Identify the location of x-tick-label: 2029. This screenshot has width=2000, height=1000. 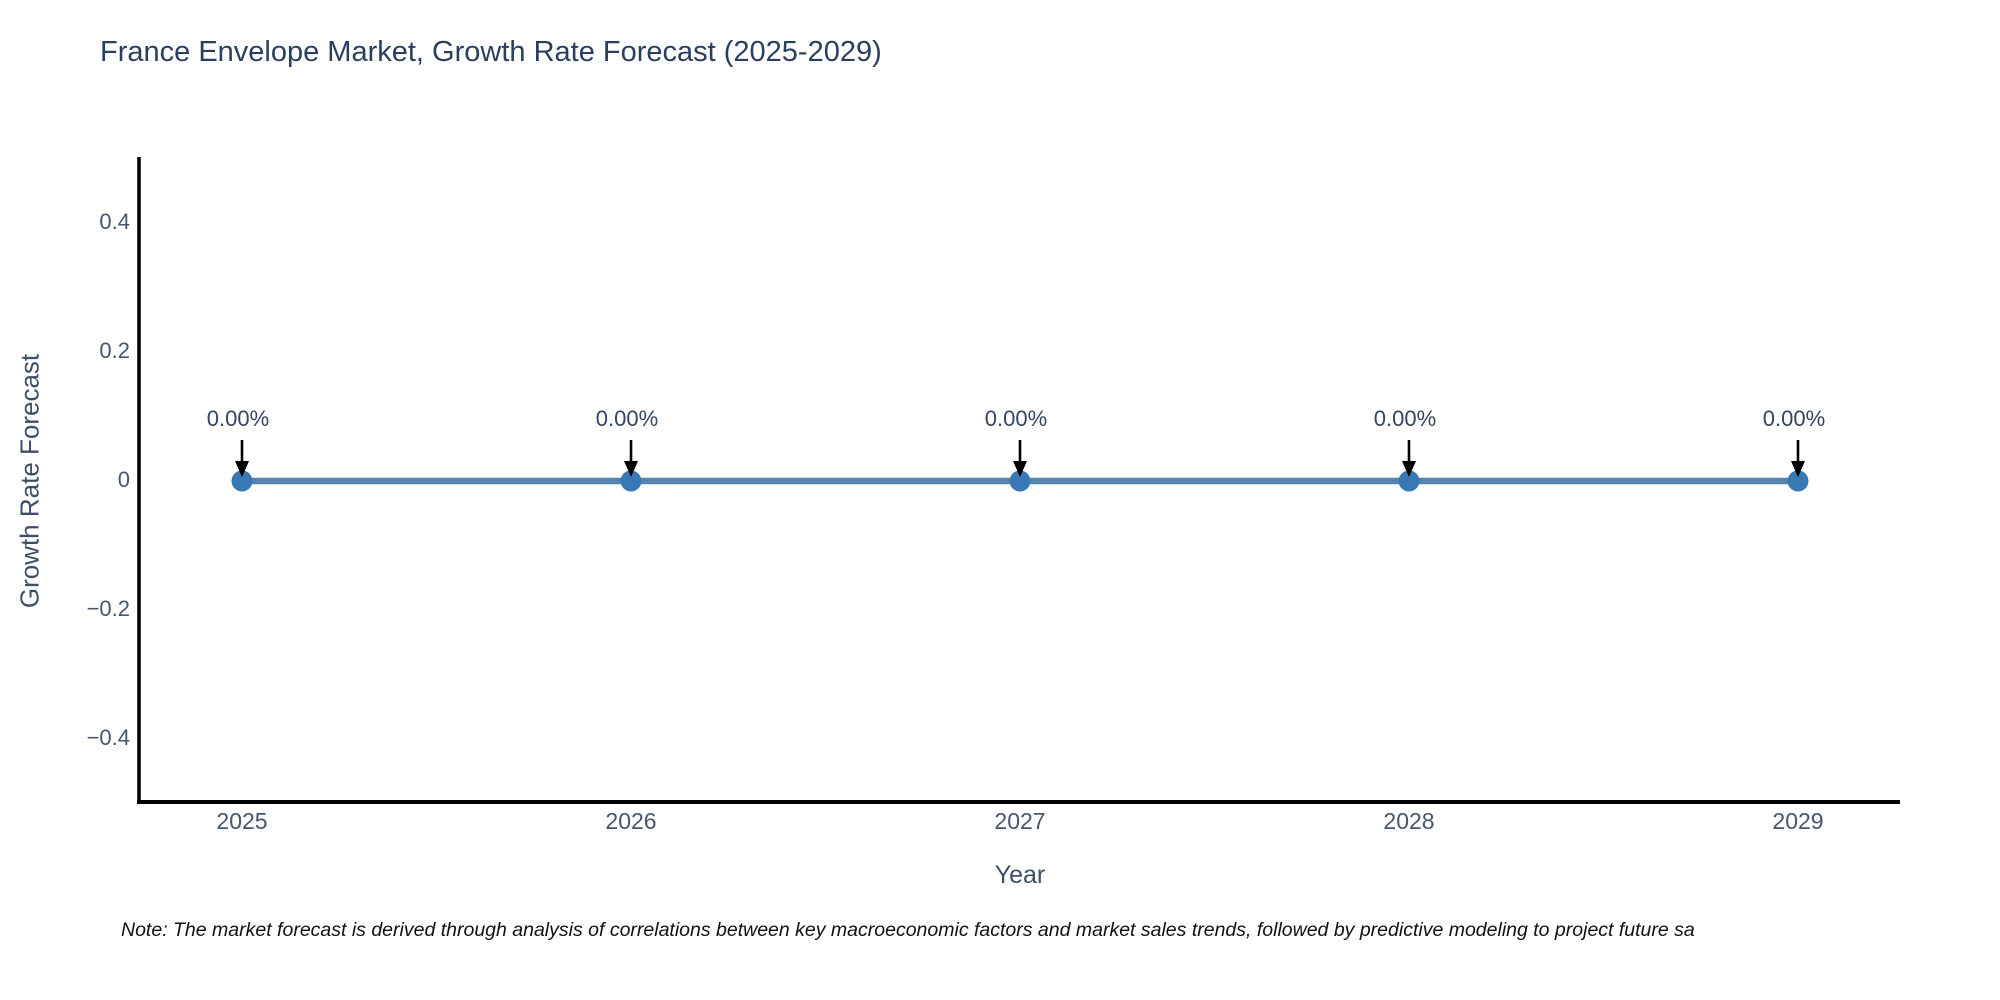
(1798, 821).